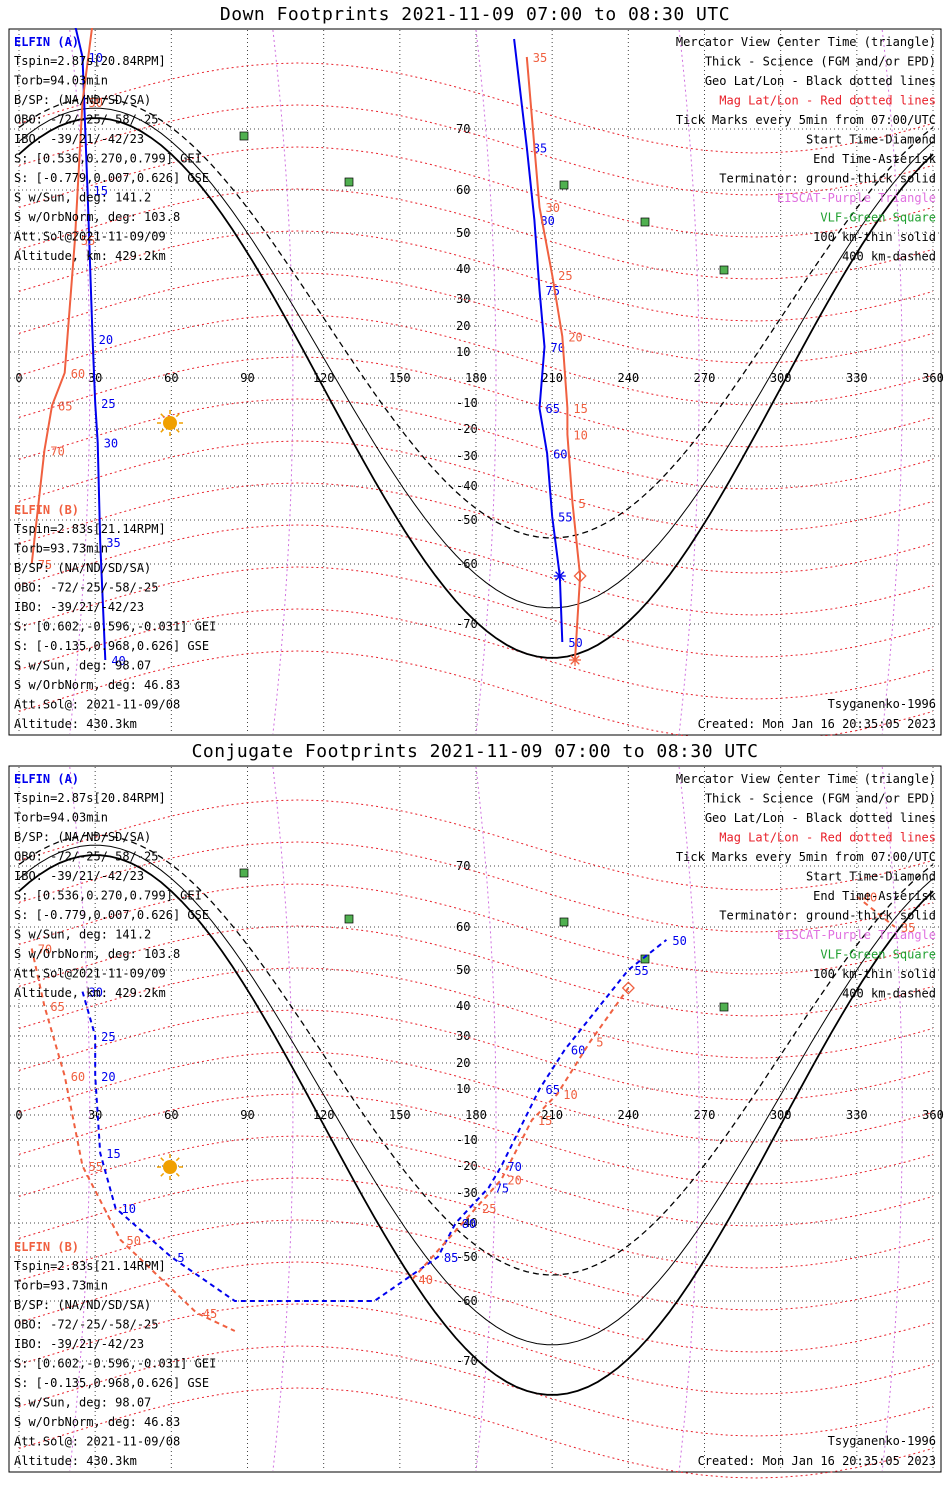 The height and width of the screenshot is (1500, 950). I want to click on legend-item: EISCAT-Purple Triangle, so click(856, 198).